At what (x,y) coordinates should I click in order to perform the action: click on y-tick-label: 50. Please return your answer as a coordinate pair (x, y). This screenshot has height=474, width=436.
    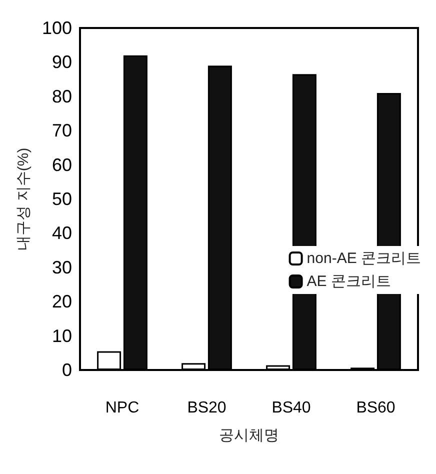
    Looking at the image, I should click on (62, 199).